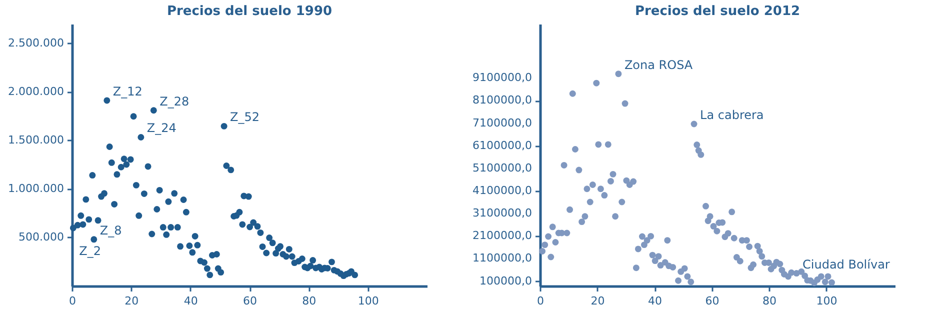  Describe the element at coordinates (502, 123) in the screenshot. I see `y-tick-label: 7100000,0` at that location.